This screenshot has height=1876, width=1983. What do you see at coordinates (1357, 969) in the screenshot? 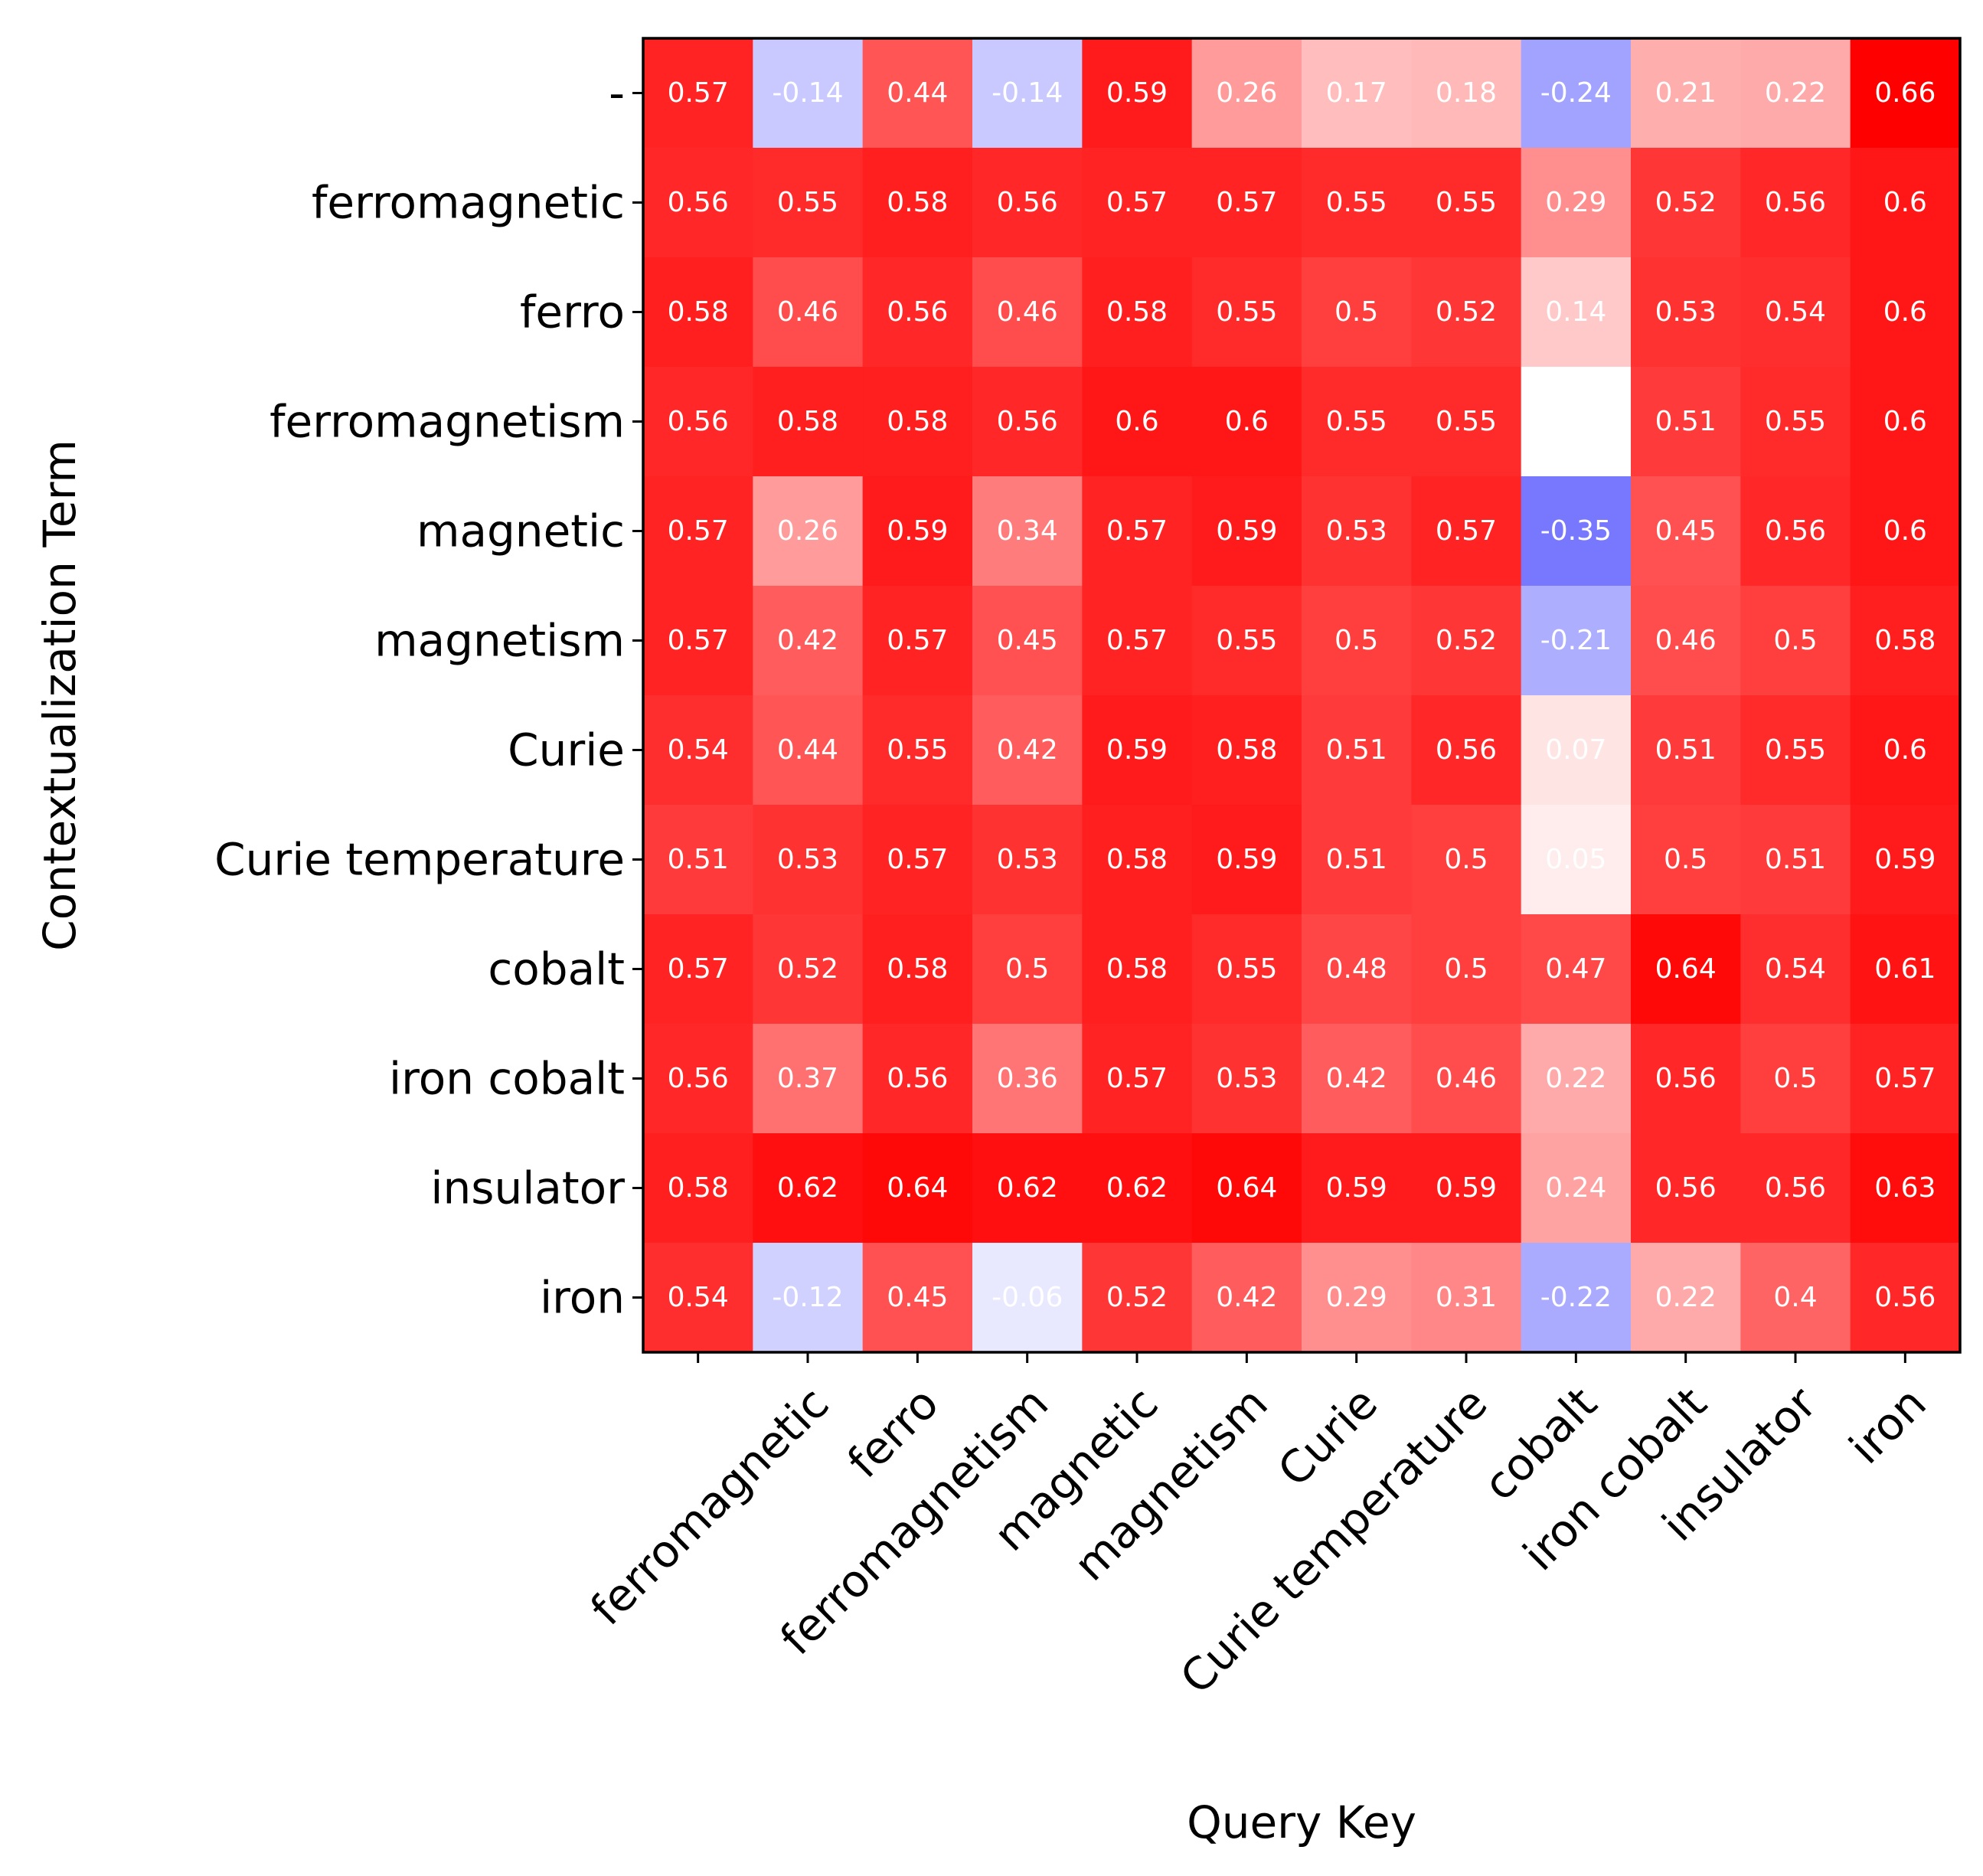
I see `cell-value-label: 0.48` at bounding box center [1357, 969].